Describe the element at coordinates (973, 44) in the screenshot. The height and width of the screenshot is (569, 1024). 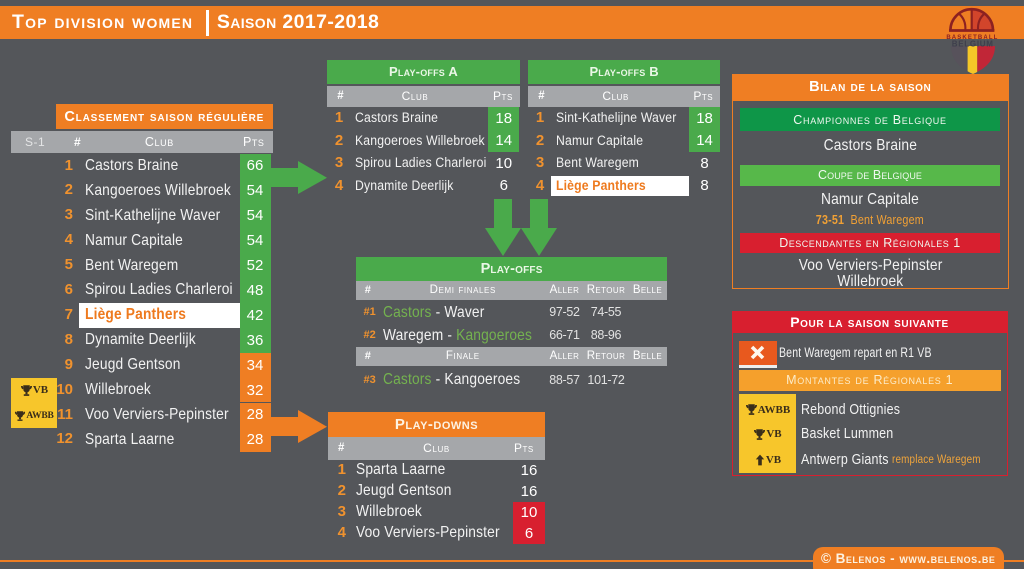
I see `svg-text: BELGIUM` at that location.